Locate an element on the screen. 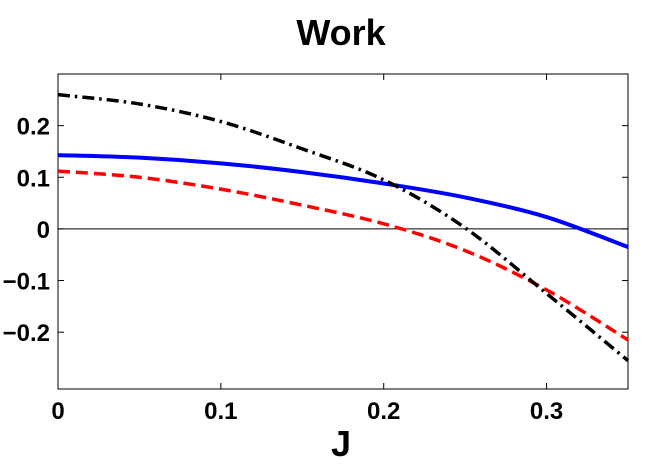  x-tick-label: 0.3 is located at coordinates (546, 411).